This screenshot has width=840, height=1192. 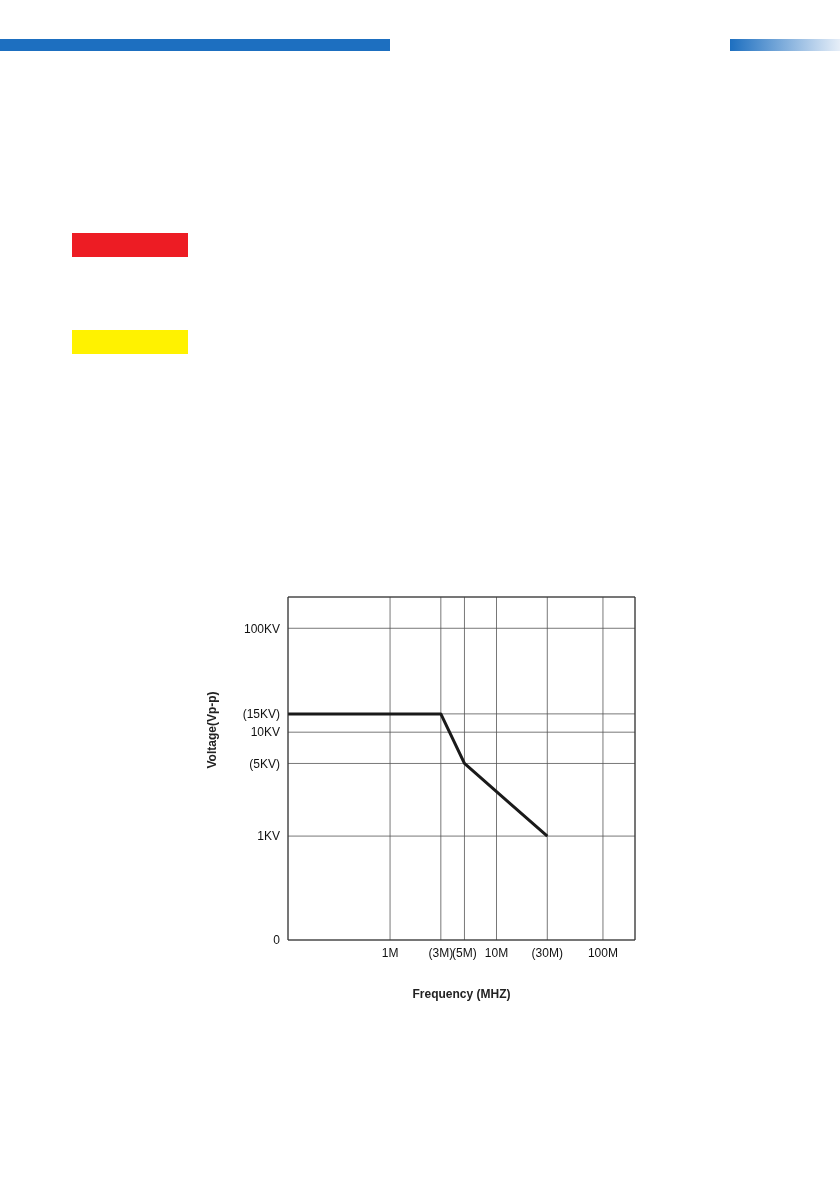 What do you see at coordinates (212, 730) in the screenshot?
I see `y-axis-title: Voltage(Vp-p)` at bounding box center [212, 730].